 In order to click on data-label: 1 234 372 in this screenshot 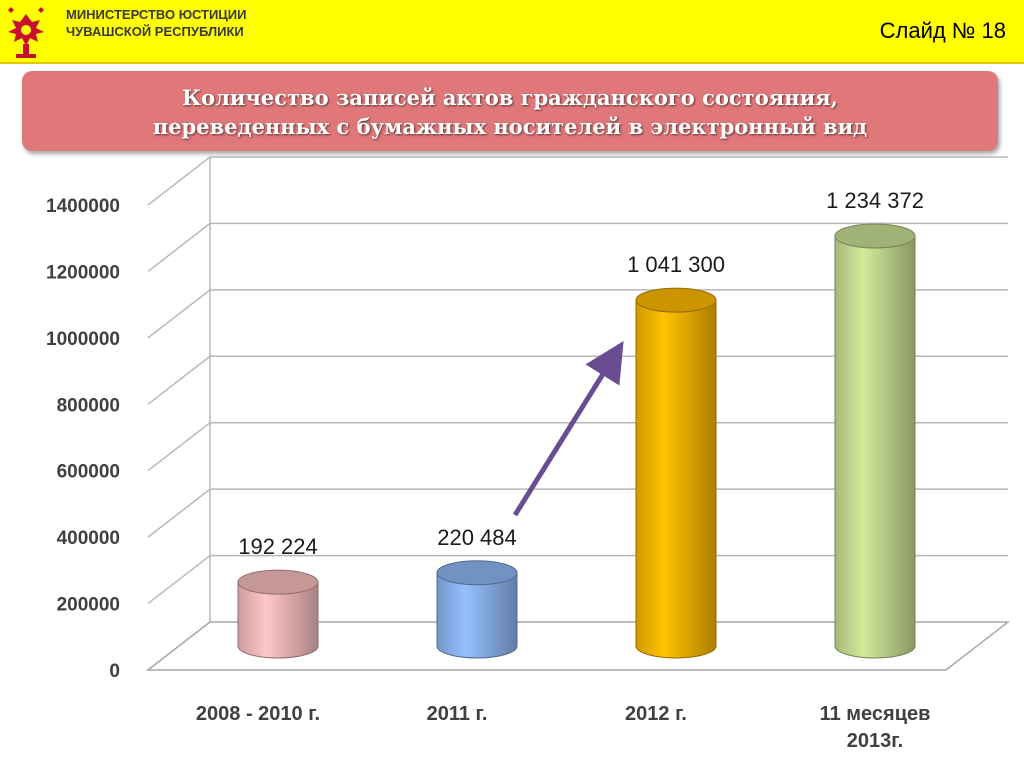, I will do `click(875, 200)`.